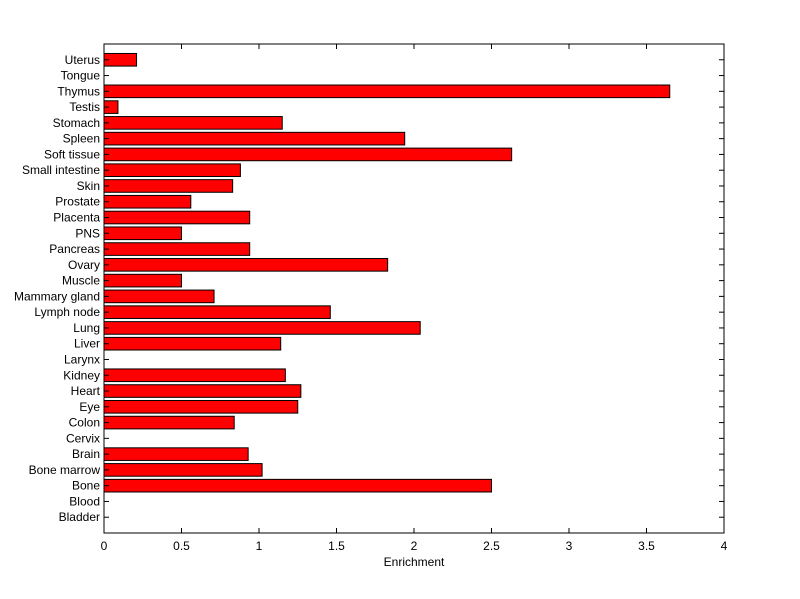  What do you see at coordinates (78, 91) in the screenshot?
I see `y-tick-label: Thymus` at bounding box center [78, 91].